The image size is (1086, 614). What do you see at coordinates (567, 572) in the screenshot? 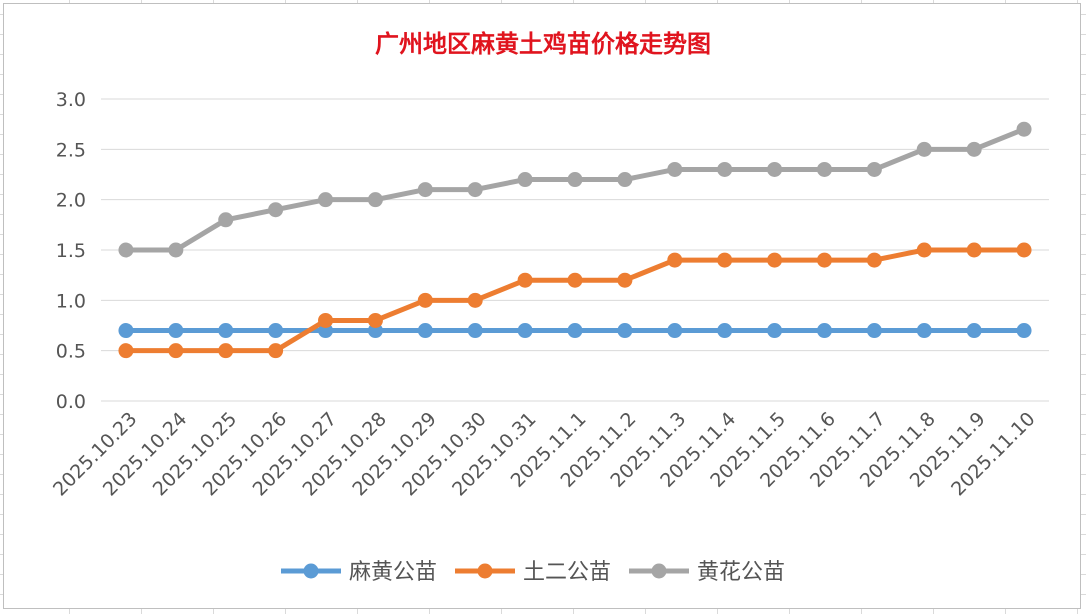
I see `legend-label: 土二公苗` at bounding box center [567, 572].